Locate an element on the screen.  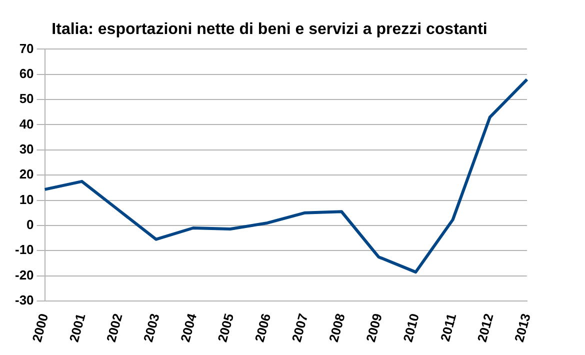
y-tick-label: -20 is located at coordinates (24, 274).